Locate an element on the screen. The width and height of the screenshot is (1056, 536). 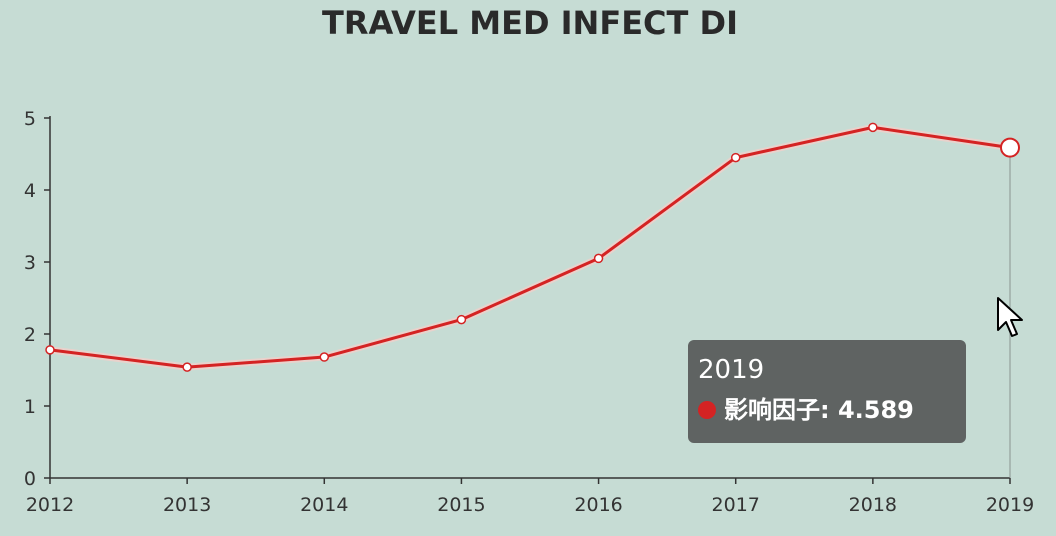
data-point-2013 is located at coordinates (187, 367).